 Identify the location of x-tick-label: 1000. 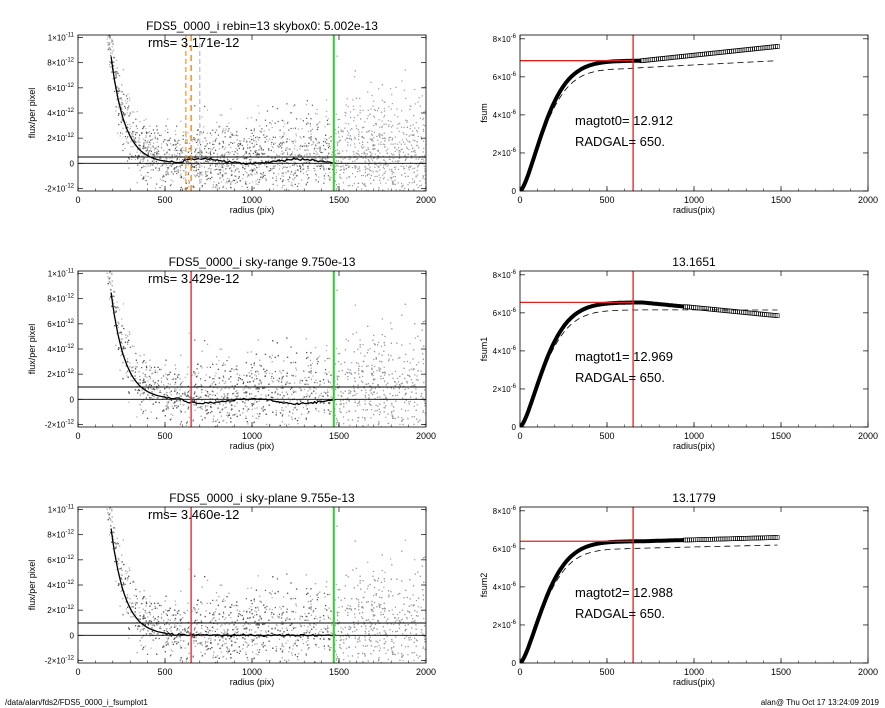
(694, 200).